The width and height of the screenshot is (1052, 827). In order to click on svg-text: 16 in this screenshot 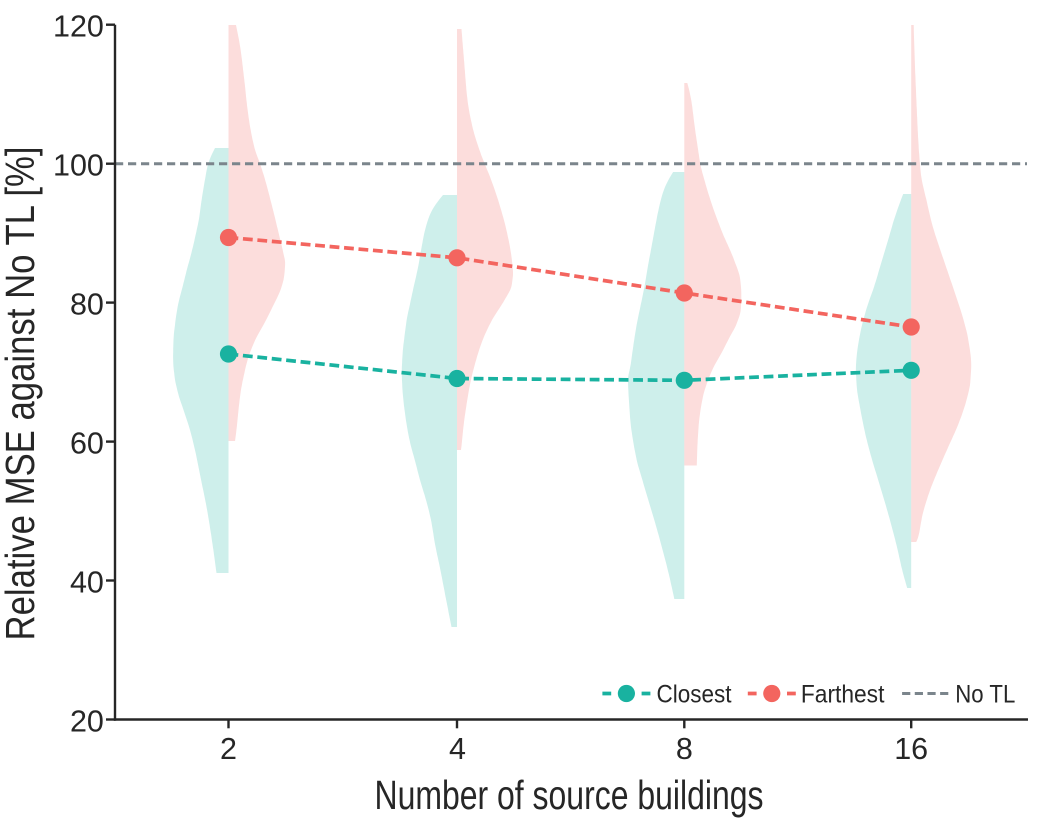, I will do `click(911, 749)`.